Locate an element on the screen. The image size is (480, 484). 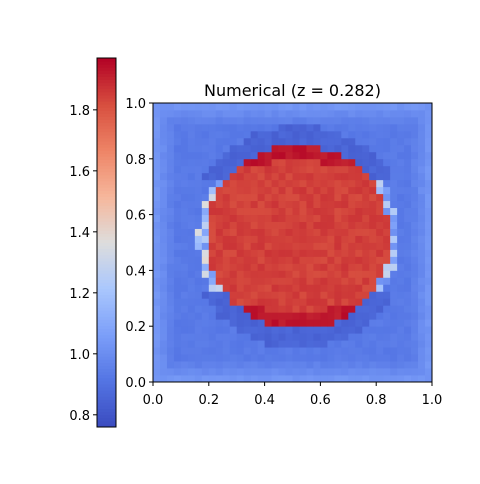
x-tick-label: 0.0 is located at coordinates (153, 400).